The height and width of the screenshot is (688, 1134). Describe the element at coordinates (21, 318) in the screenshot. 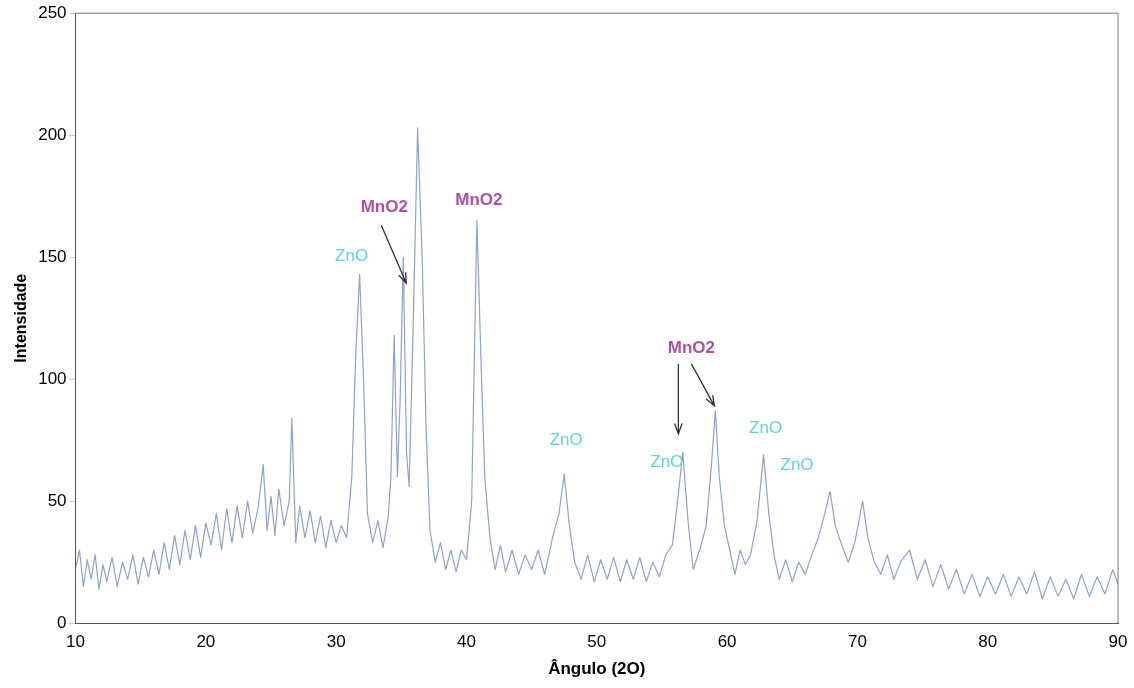

I see `y-axis-title: Intensidade` at that location.